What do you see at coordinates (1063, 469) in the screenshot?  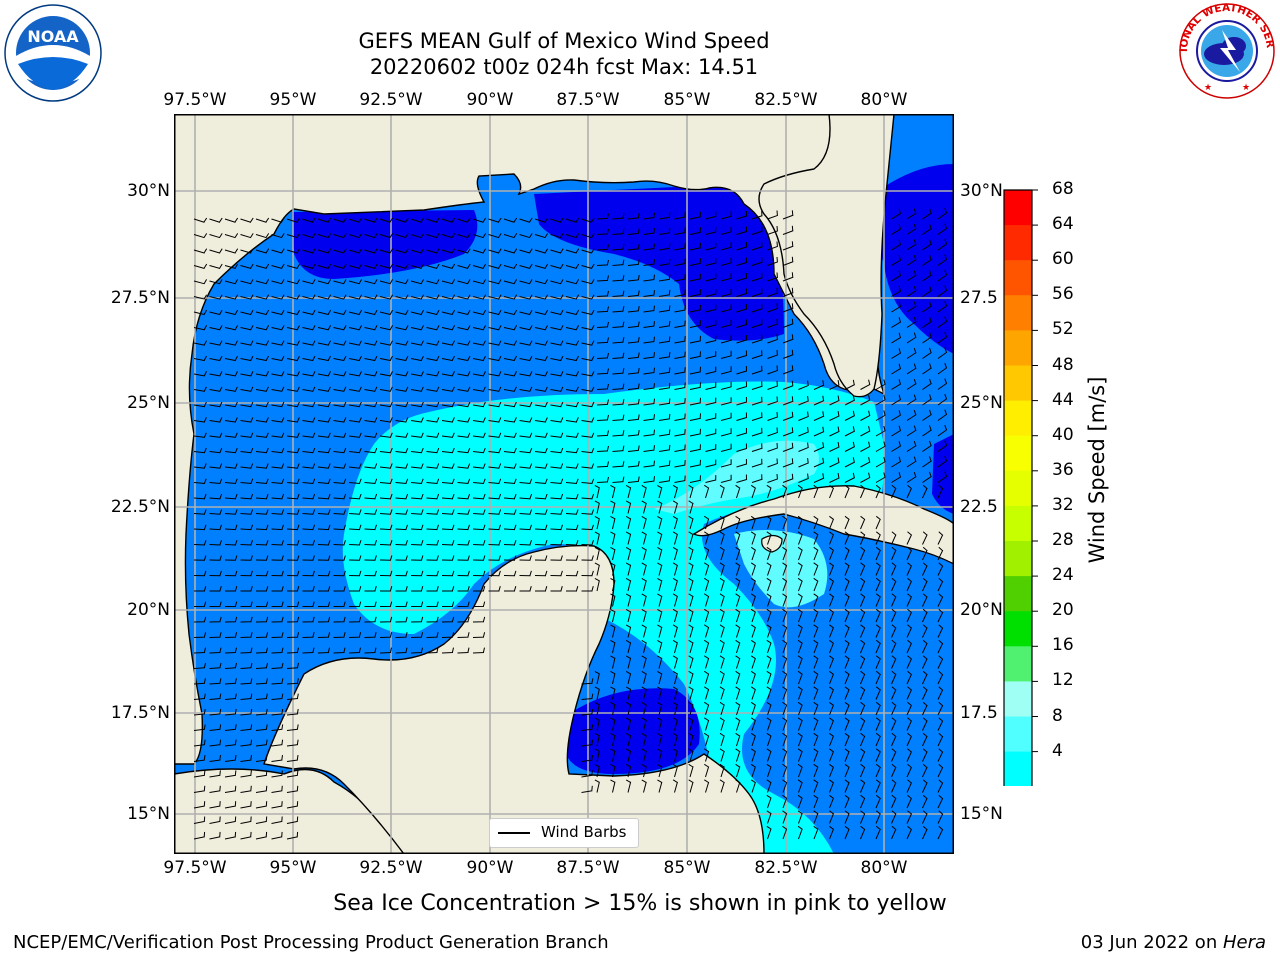 I see `colorbar-tick-label: 36` at bounding box center [1063, 469].